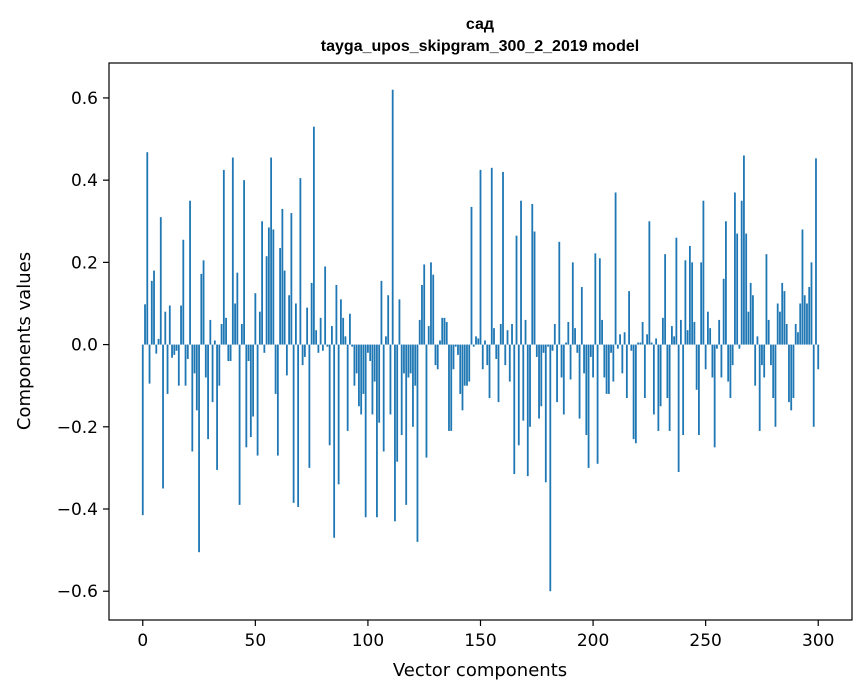  Describe the element at coordinates (705, 641) in the screenshot. I see `x-tick-label: 250` at that location.